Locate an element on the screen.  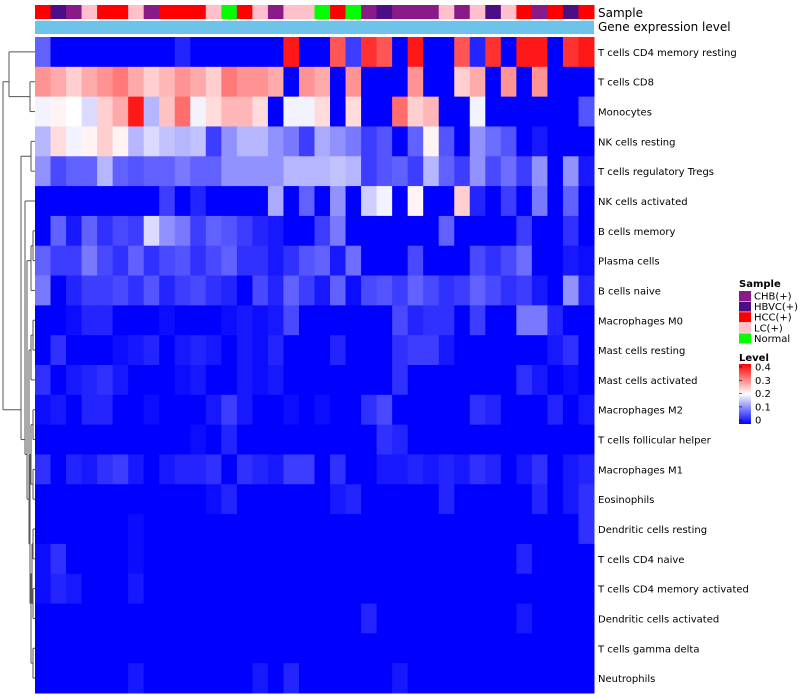
sample-legend-entries: CHB(+)HBVC(+)HCC(+)LC(+)Normal is located at coordinates (768, 318).